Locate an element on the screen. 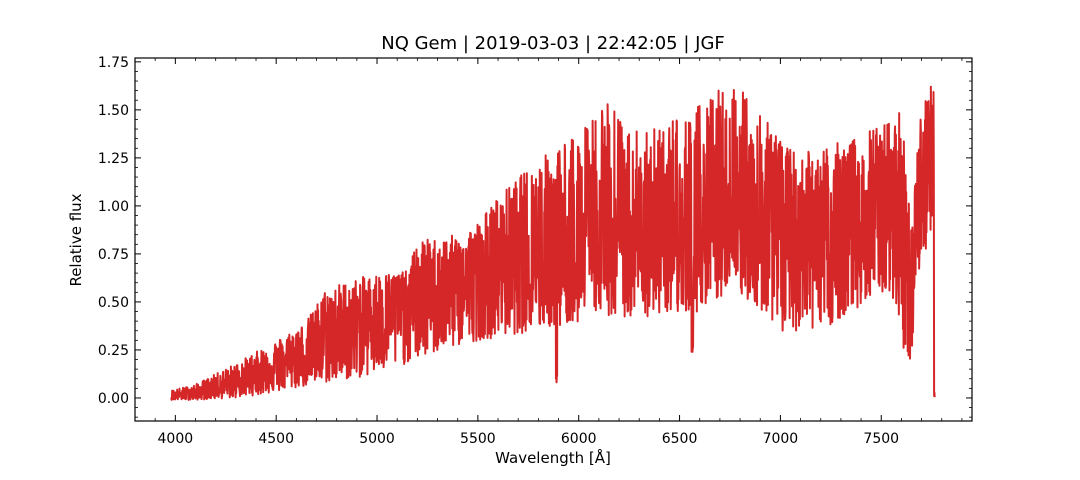 This screenshot has height=480, width=1080. x-tick-label: 7000 is located at coordinates (781, 439).